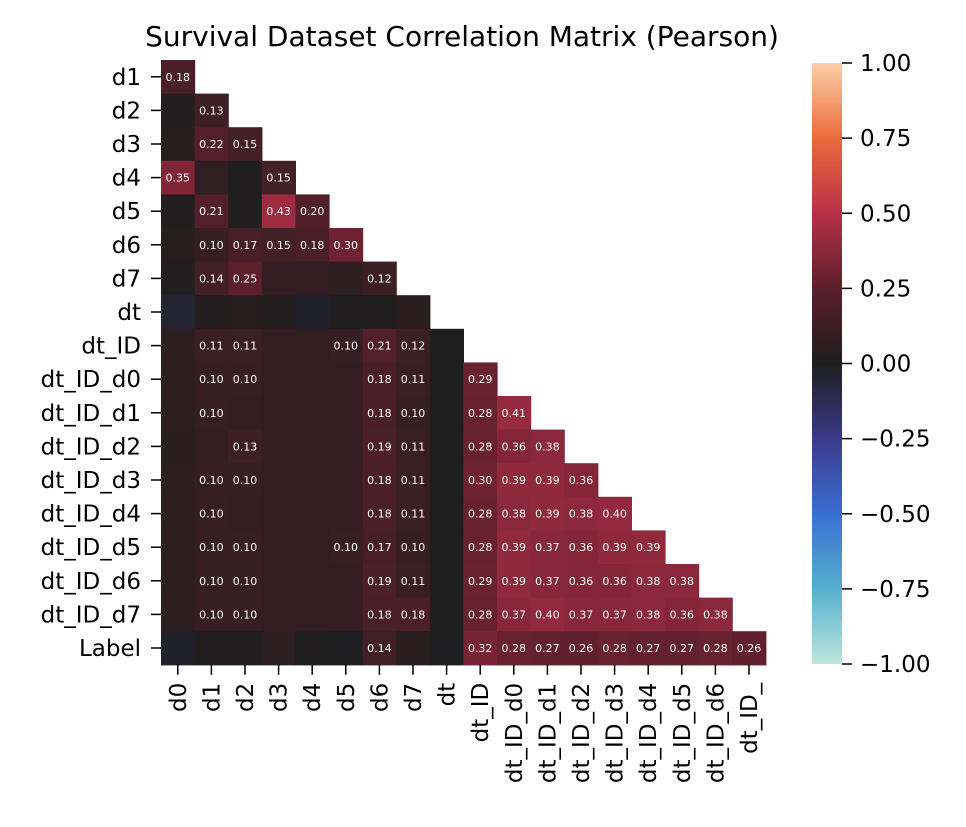 This screenshot has width=966, height=827. I want to click on colorbar-tick-label: −0.25, so click(895, 440).